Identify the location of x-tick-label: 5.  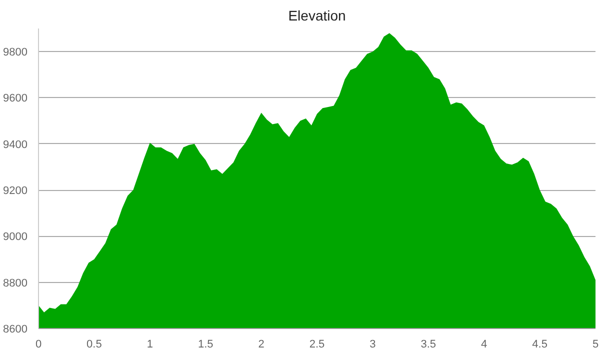
(595, 344).